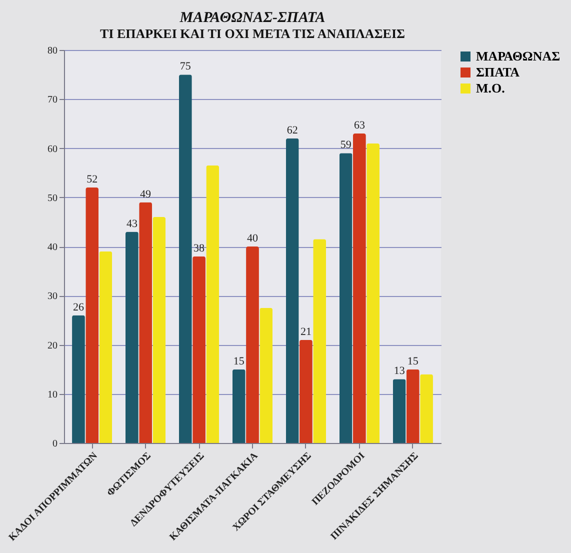 This screenshot has height=553, width=571. I want to click on data-label: 43, so click(132, 224).